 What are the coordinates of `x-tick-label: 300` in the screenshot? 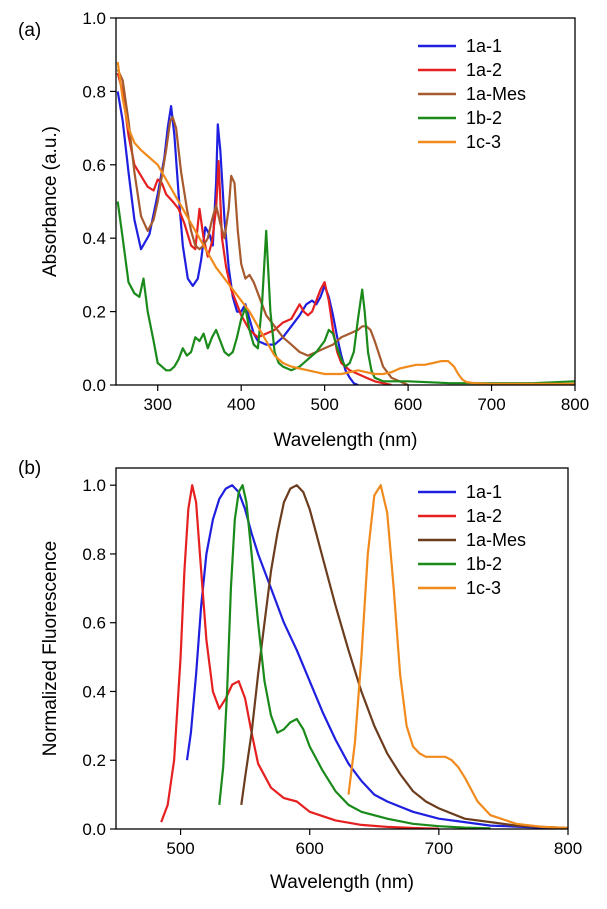 It's located at (158, 404).